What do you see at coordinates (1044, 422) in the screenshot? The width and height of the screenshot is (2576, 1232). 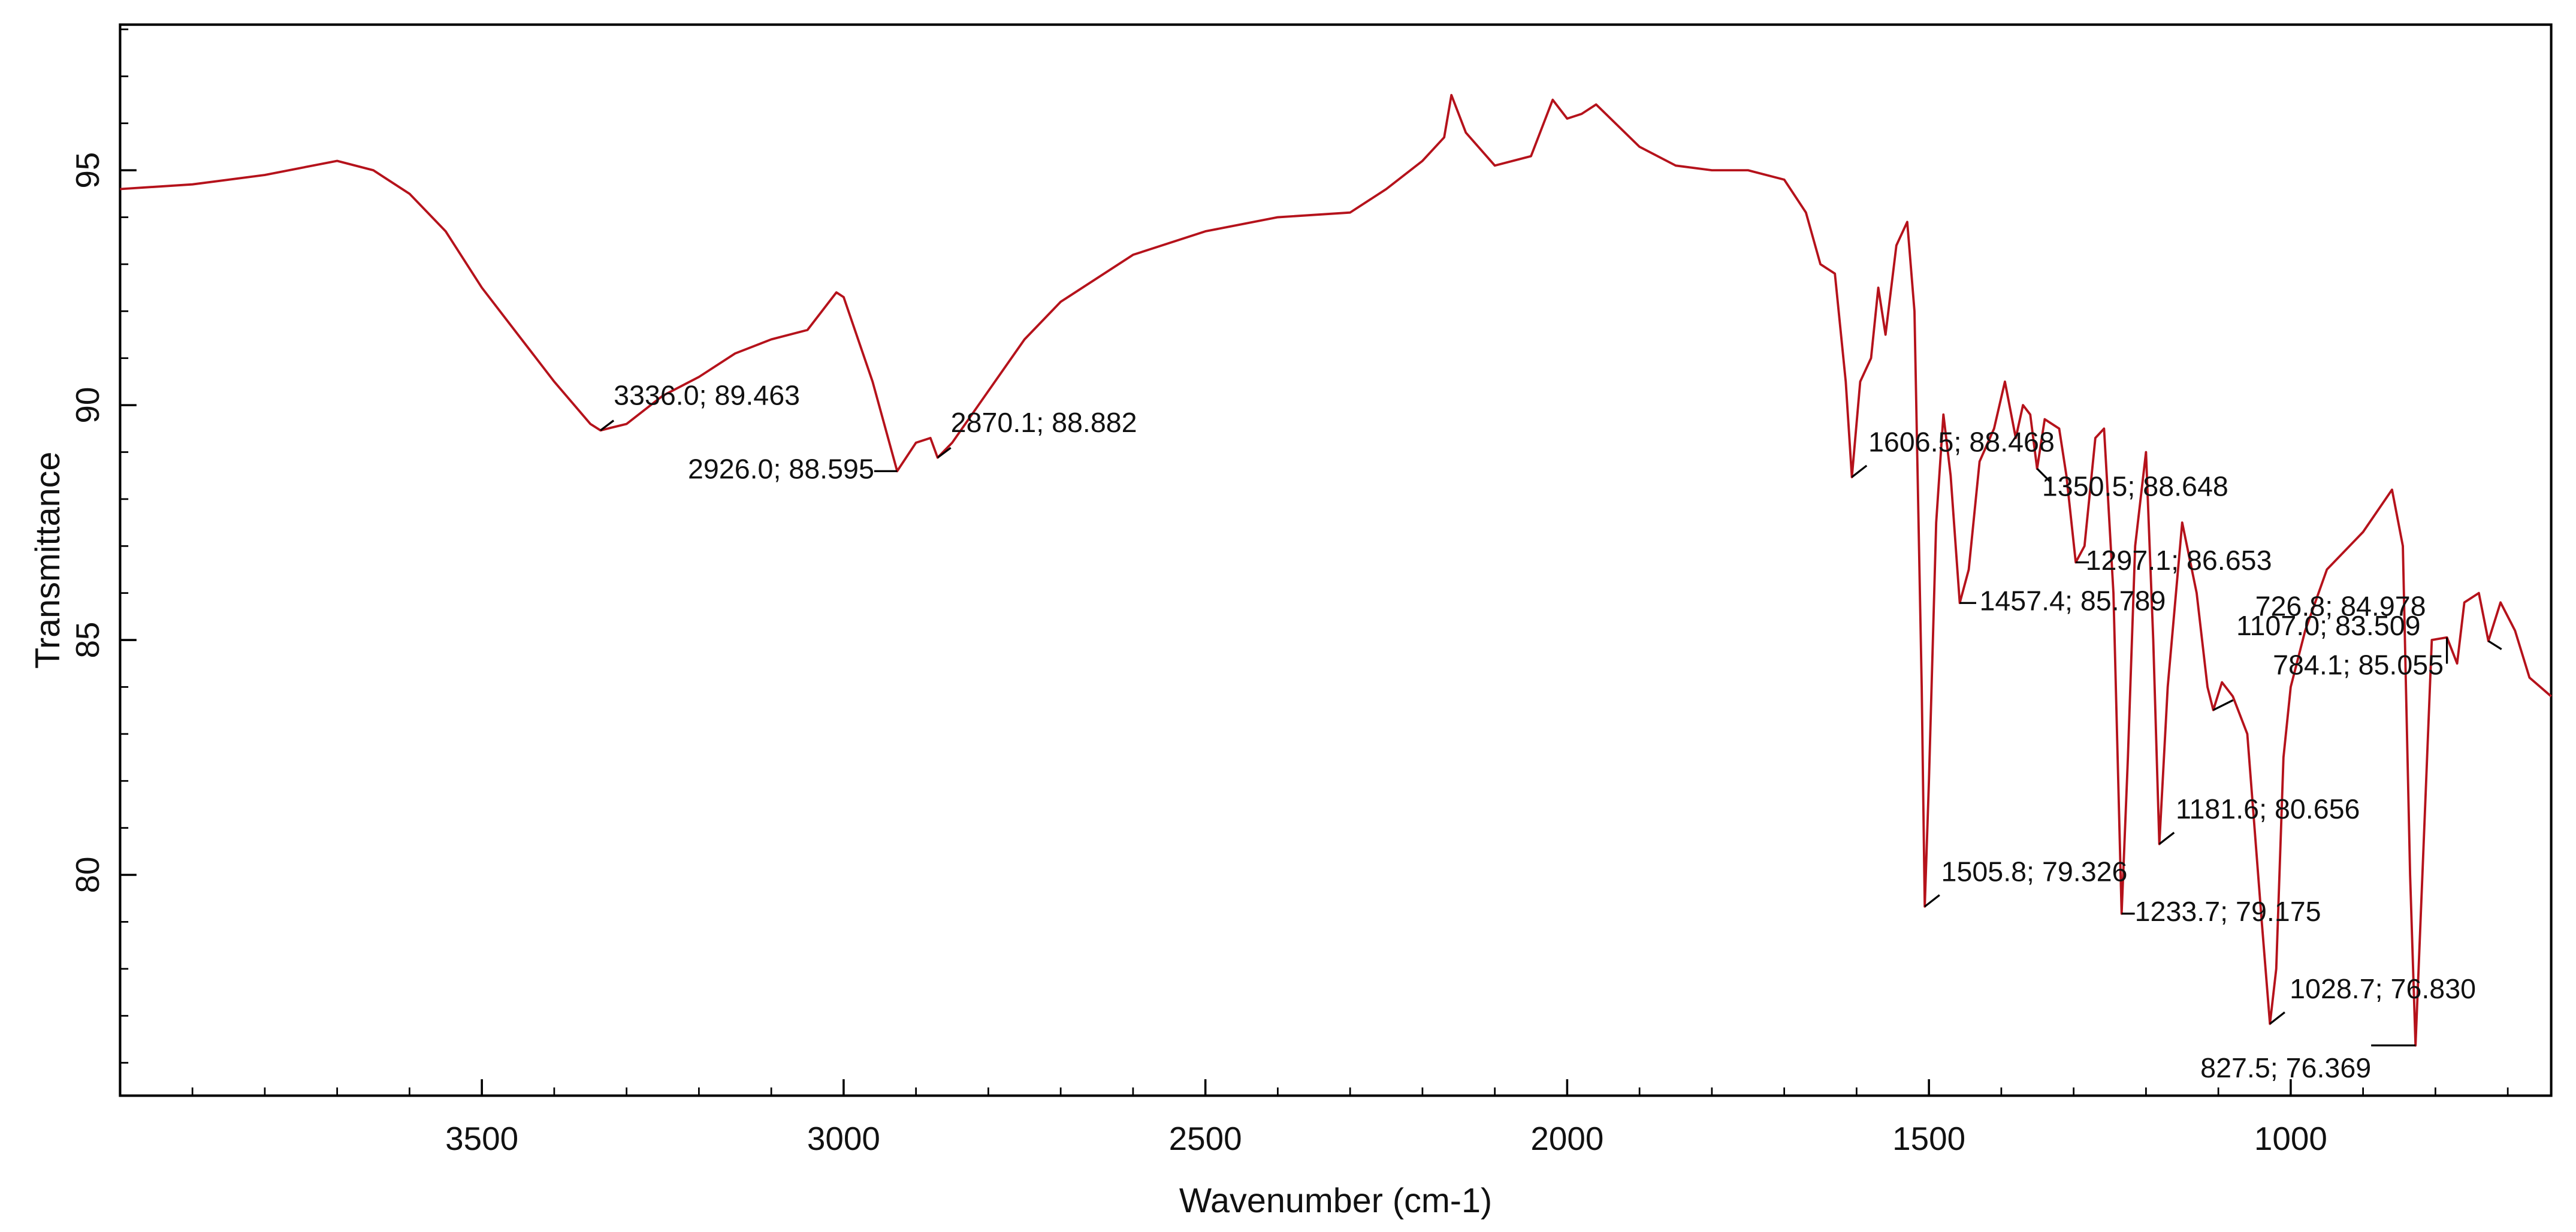 I see `annotation-label: 2870.1; 88.882` at bounding box center [1044, 422].